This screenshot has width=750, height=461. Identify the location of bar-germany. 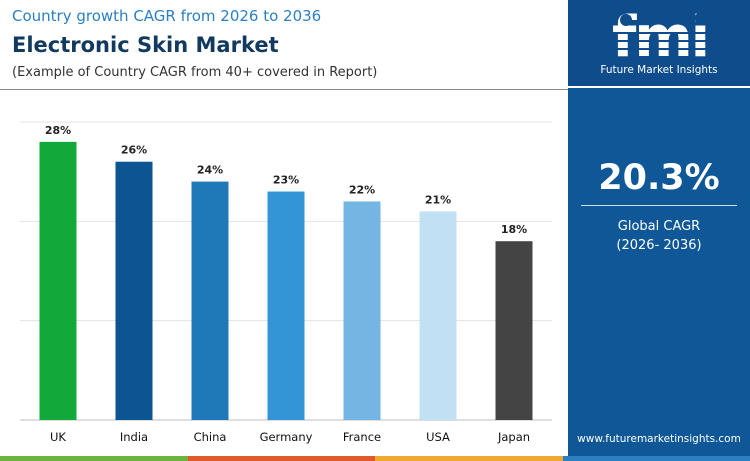
(286, 305).